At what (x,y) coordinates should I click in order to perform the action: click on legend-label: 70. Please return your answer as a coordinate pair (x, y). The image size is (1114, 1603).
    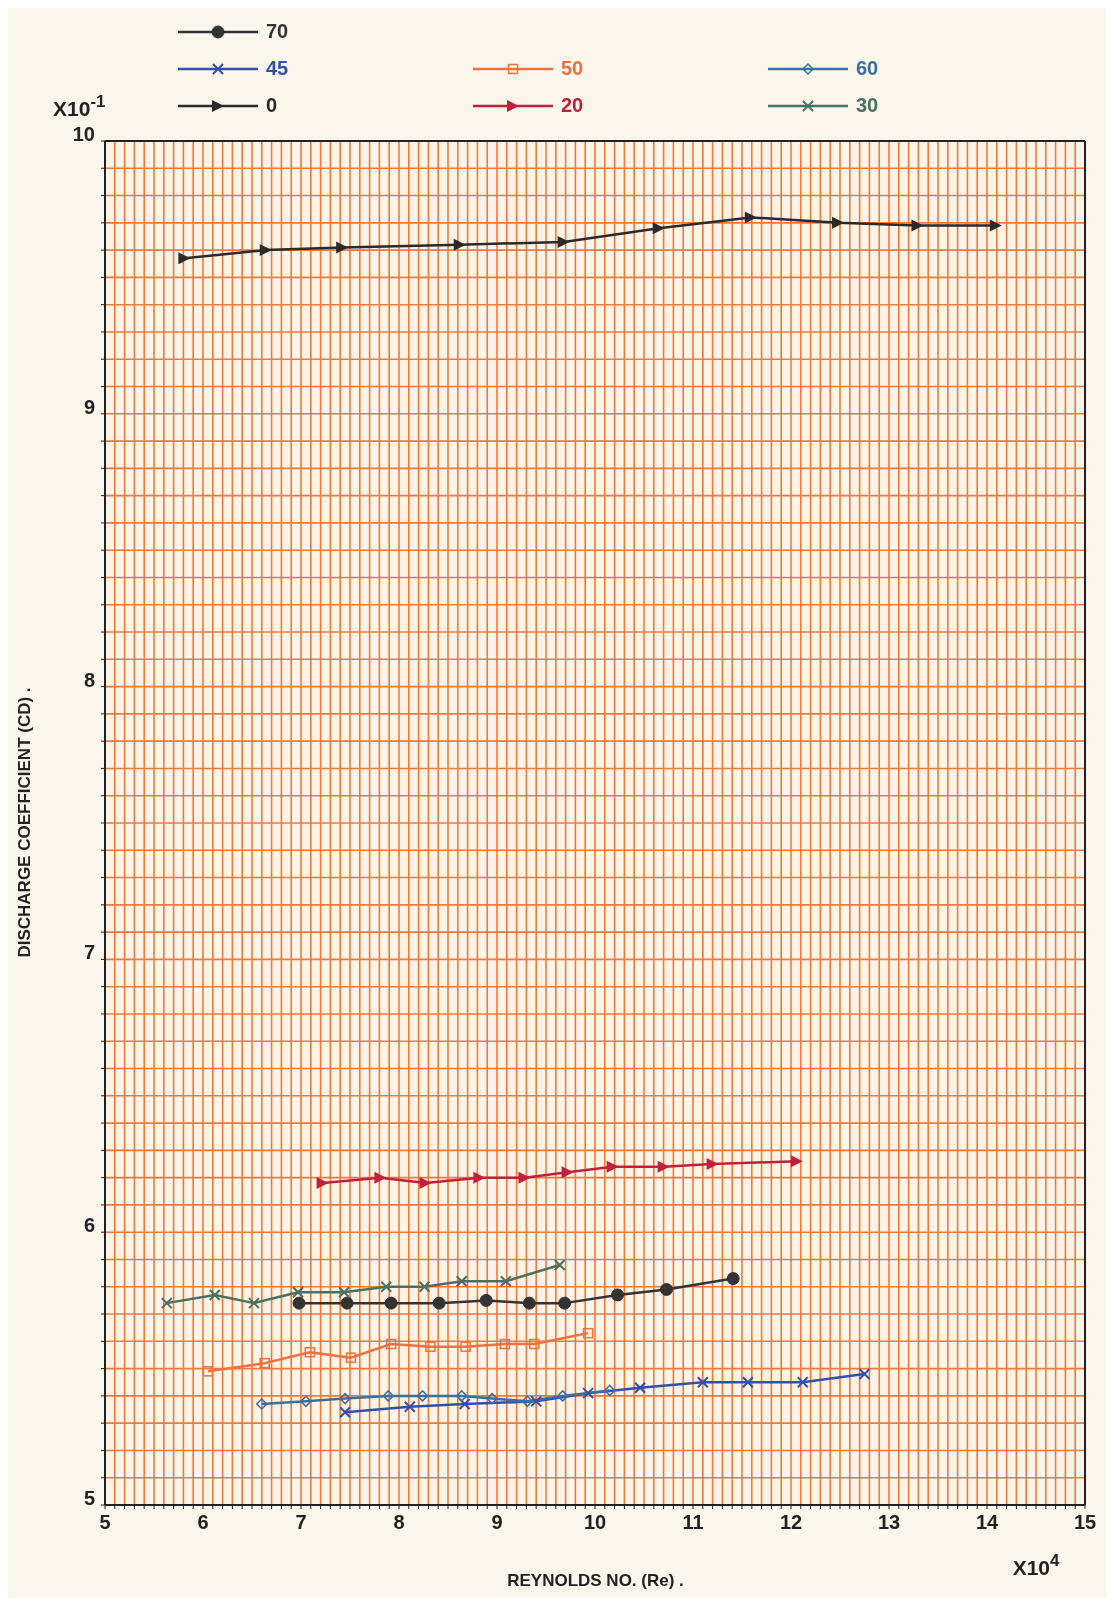
    Looking at the image, I should click on (277, 31).